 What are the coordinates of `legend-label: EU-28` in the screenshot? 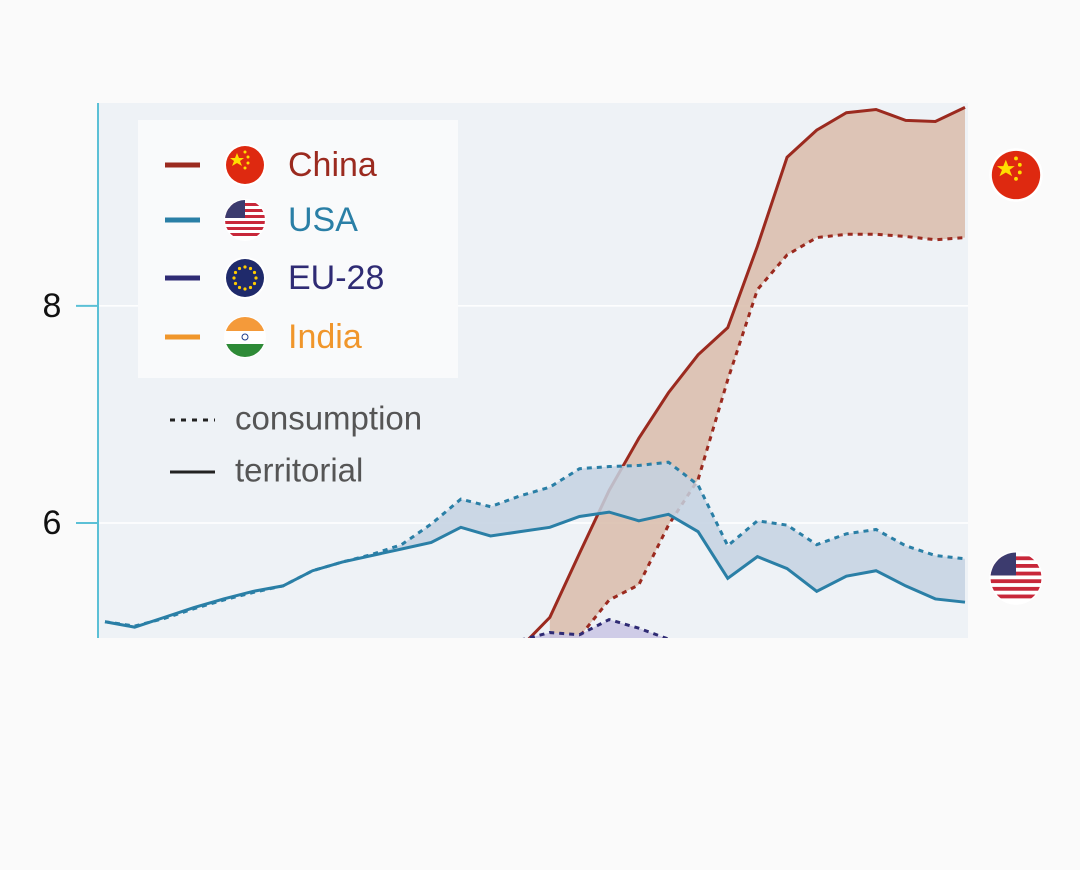 It's located at (336, 278).